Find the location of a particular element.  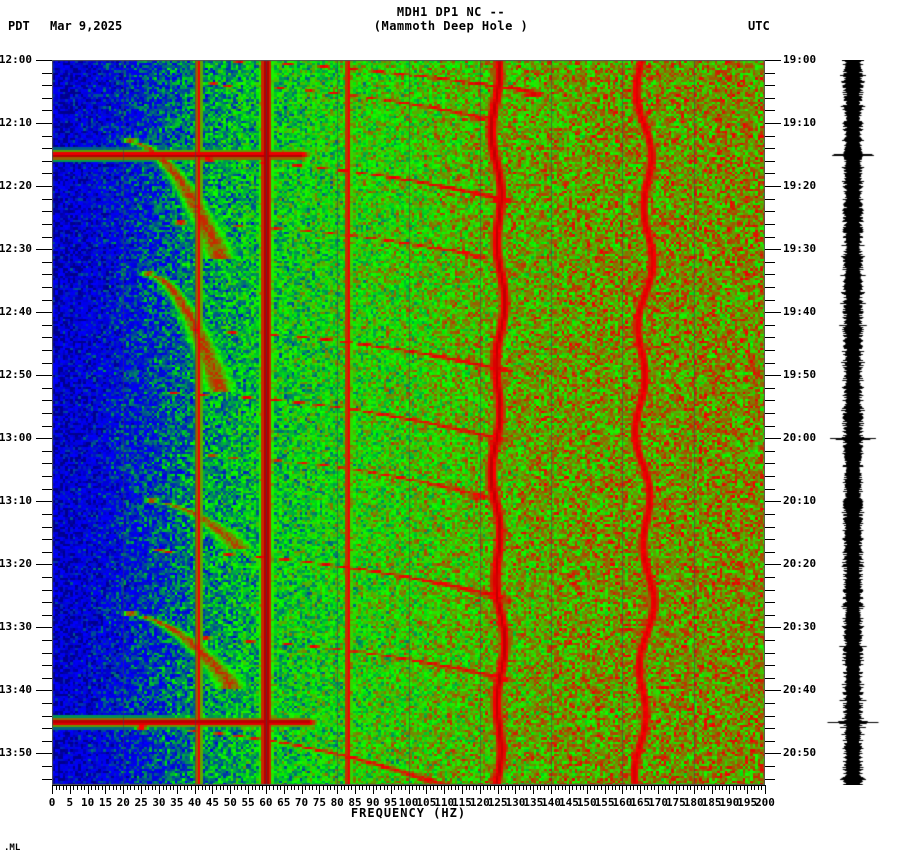

frequency-label: 35 is located at coordinates (177, 802).